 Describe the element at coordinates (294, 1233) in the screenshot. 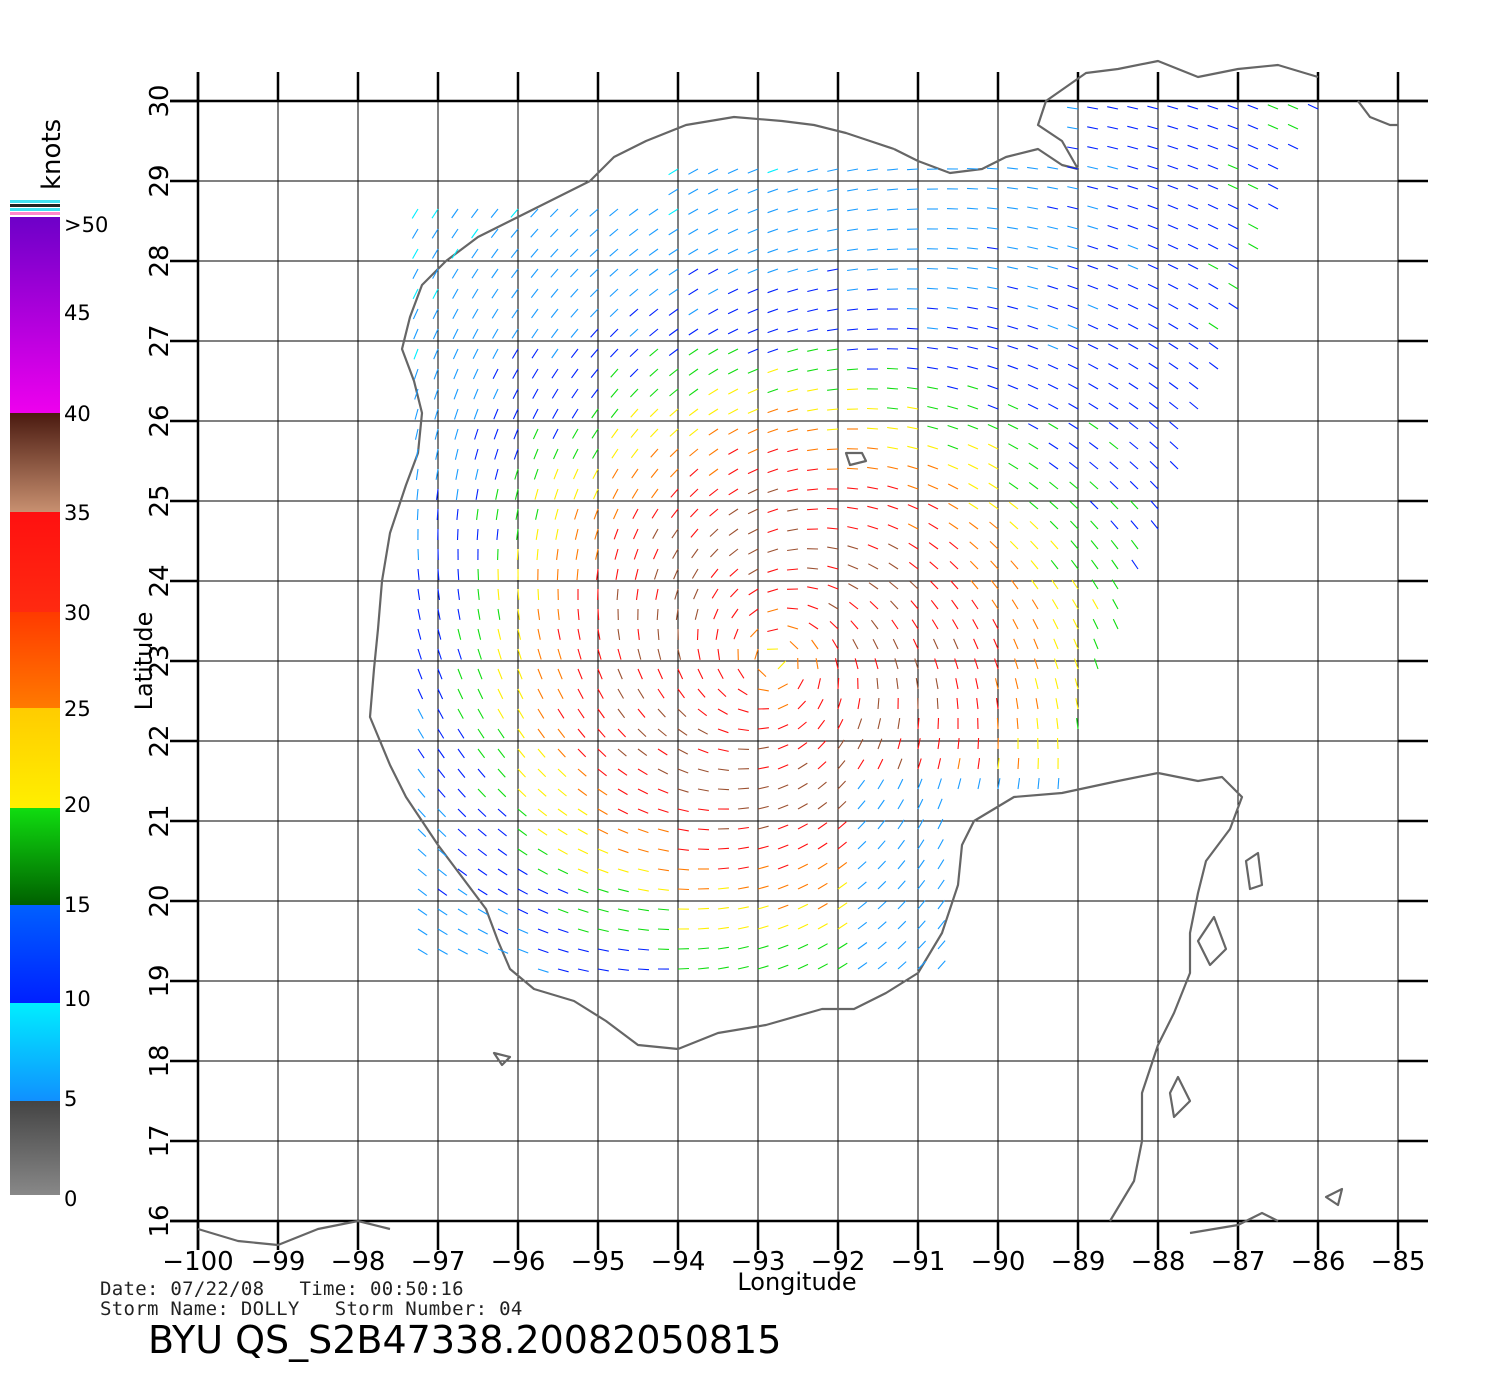

I see `pacific-coastline` at that location.